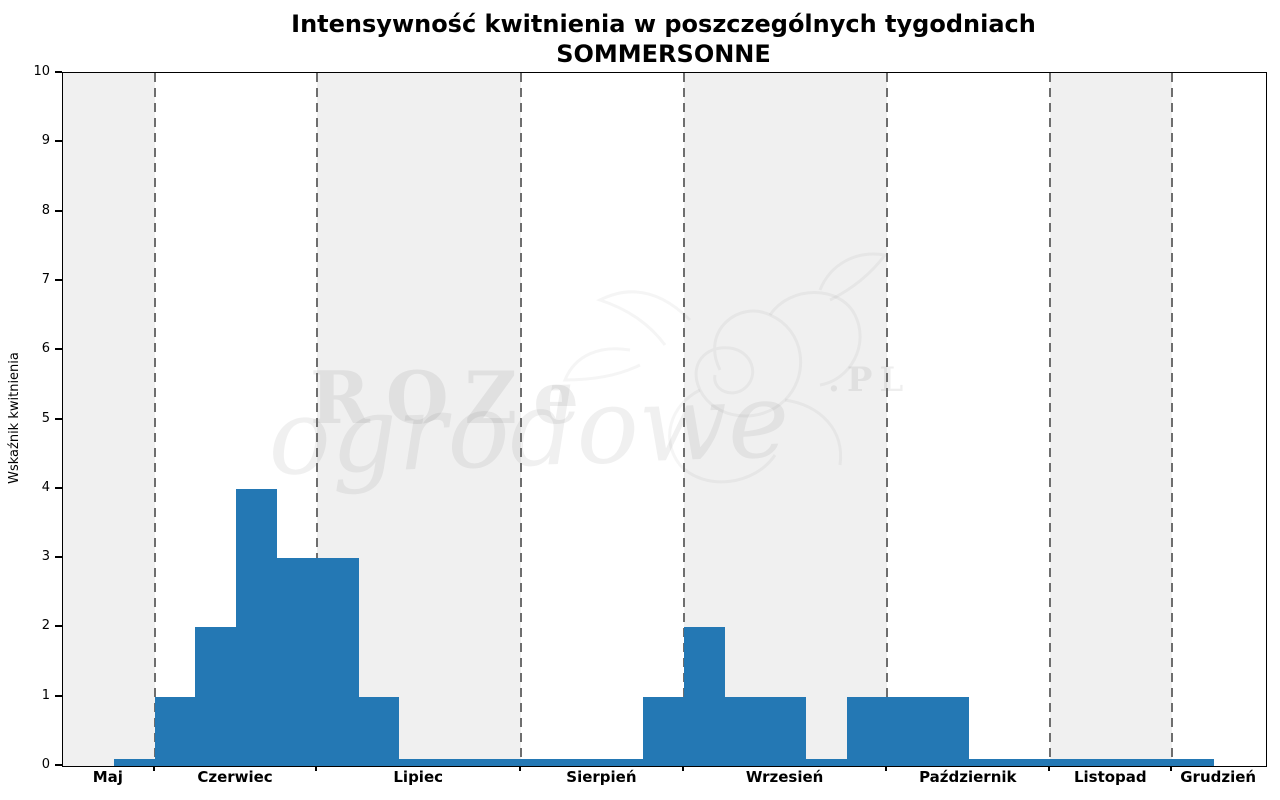 Image resolution: width=1280 pixels, height=800 pixels. What do you see at coordinates (968, 777) in the screenshot?
I see `x-tick-label-październik: Październik` at bounding box center [968, 777].